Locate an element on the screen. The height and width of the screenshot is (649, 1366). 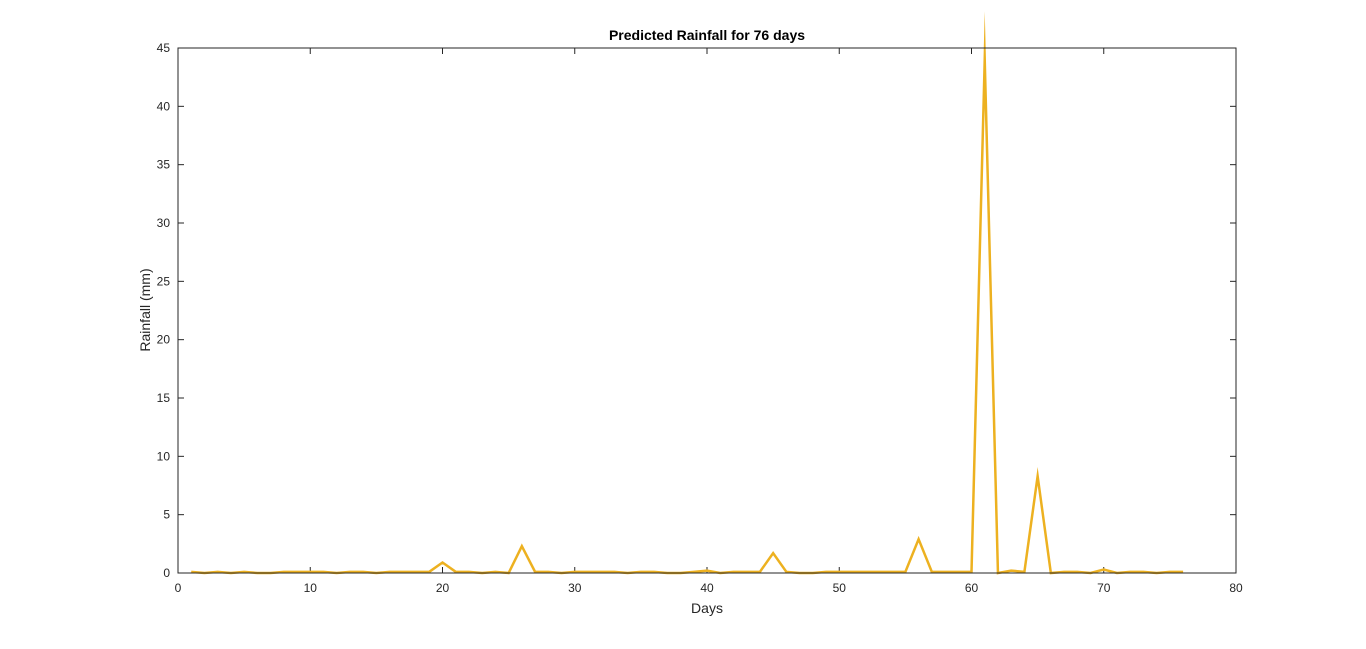
x-tick-label: 10 is located at coordinates (311, 588).